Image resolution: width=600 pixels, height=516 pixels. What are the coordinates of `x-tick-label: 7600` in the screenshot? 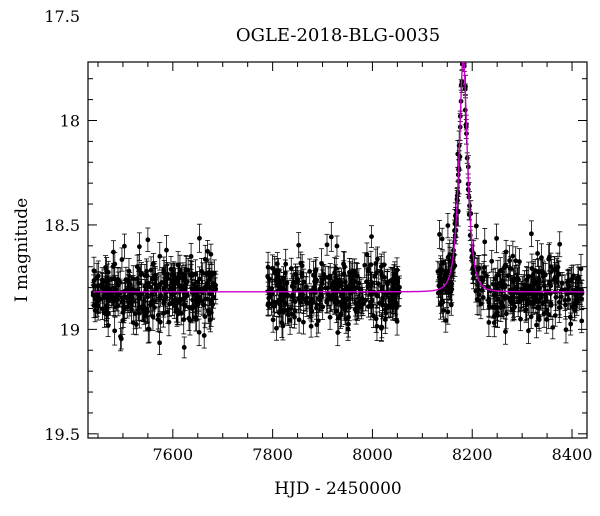 It's located at (172, 454).